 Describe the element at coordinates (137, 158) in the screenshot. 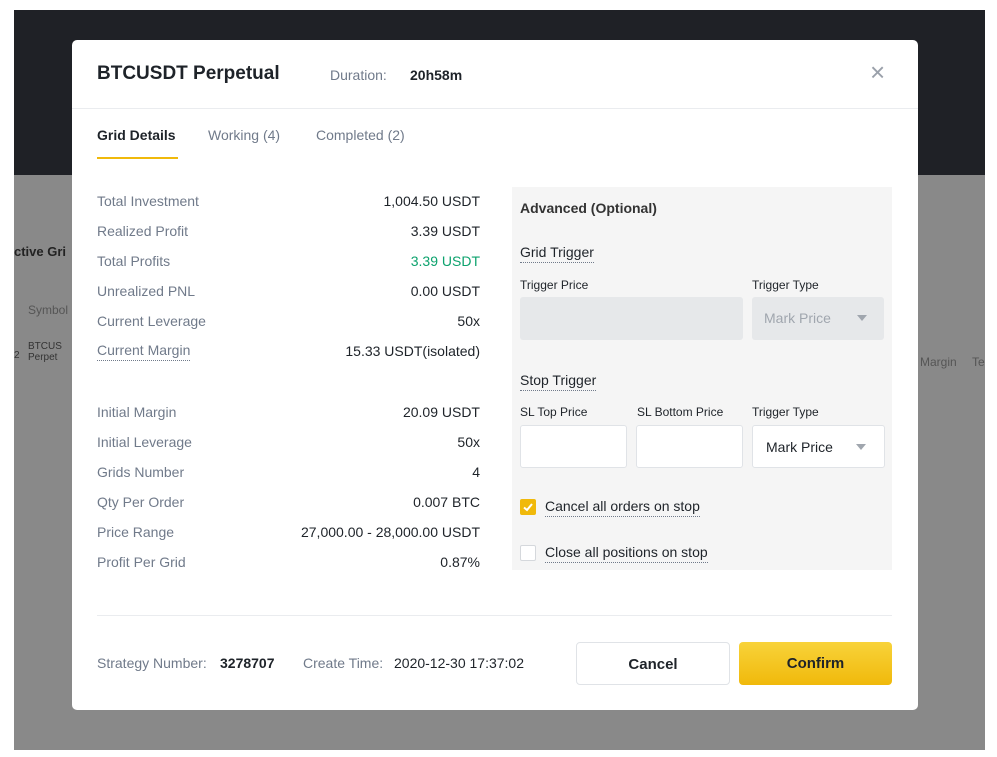

I see `tab-underline` at that location.